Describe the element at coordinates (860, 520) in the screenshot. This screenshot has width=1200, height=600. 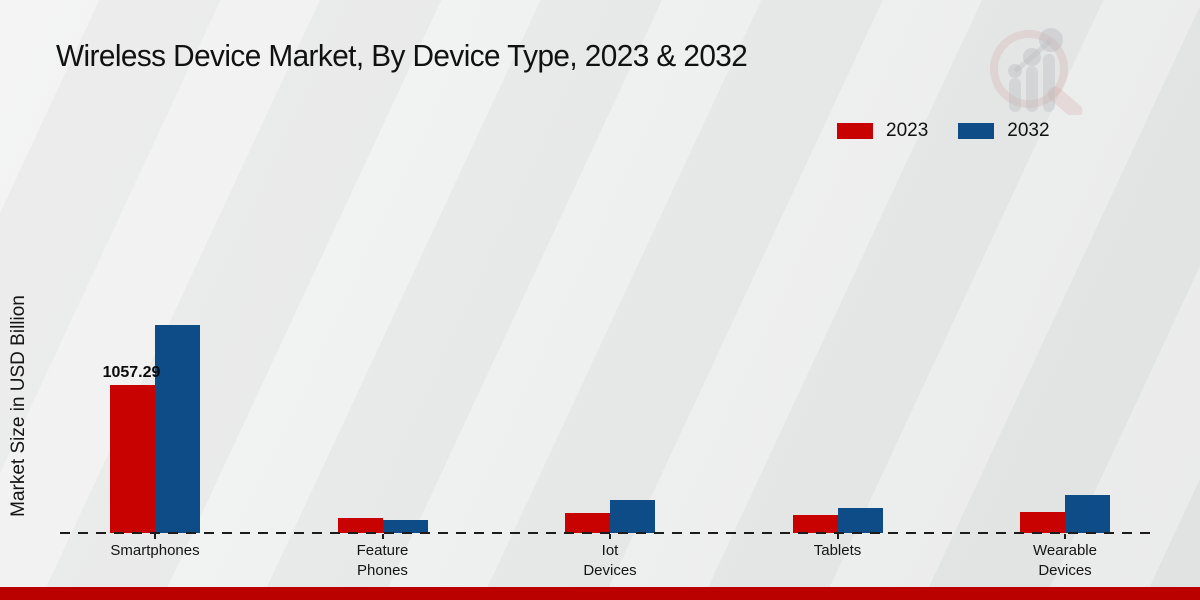
I see `bar-2032-tablets` at that location.